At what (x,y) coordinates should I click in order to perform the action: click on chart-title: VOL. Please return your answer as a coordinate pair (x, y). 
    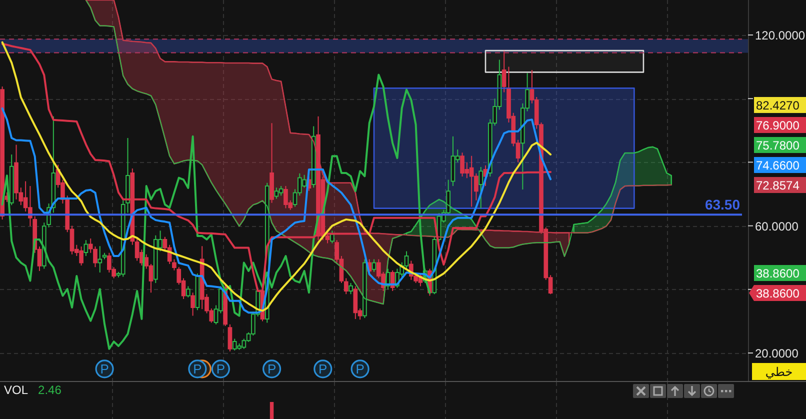
    Looking at the image, I should click on (16, 390).